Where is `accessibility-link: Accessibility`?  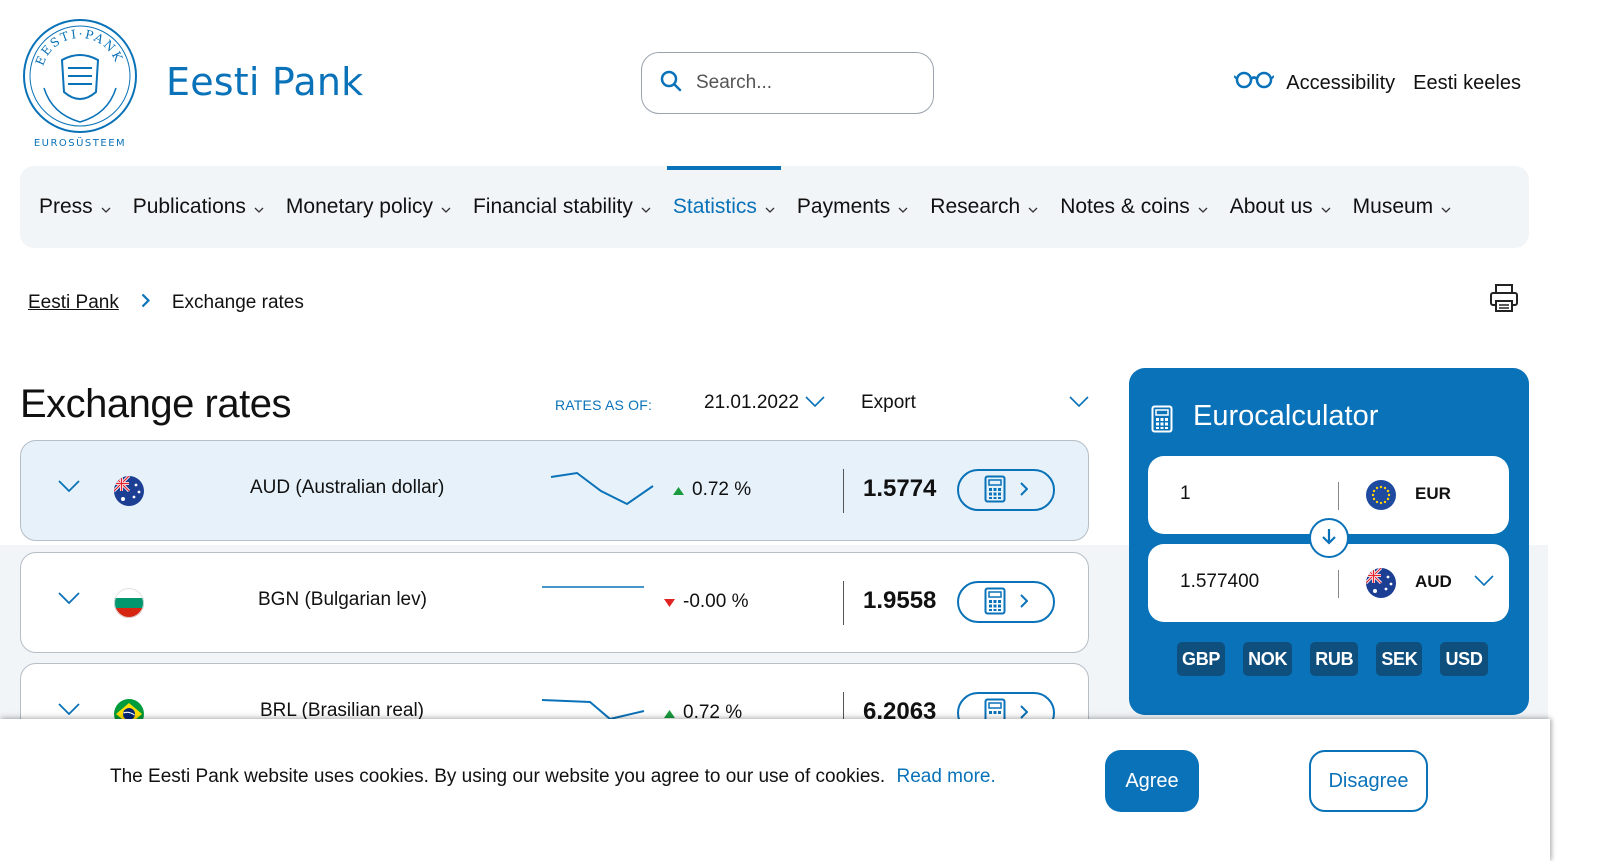 accessibility-link: Accessibility is located at coordinates (1314, 83).